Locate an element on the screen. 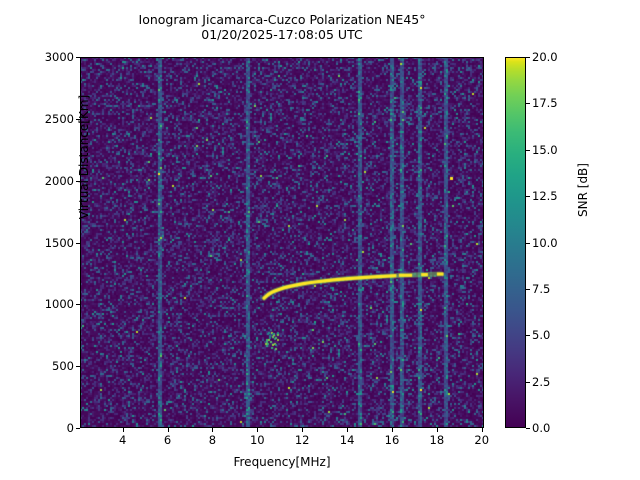 The height and width of the screenshot is (480, 640). x-tick-label: 8 is located at coordinates (212, 440).